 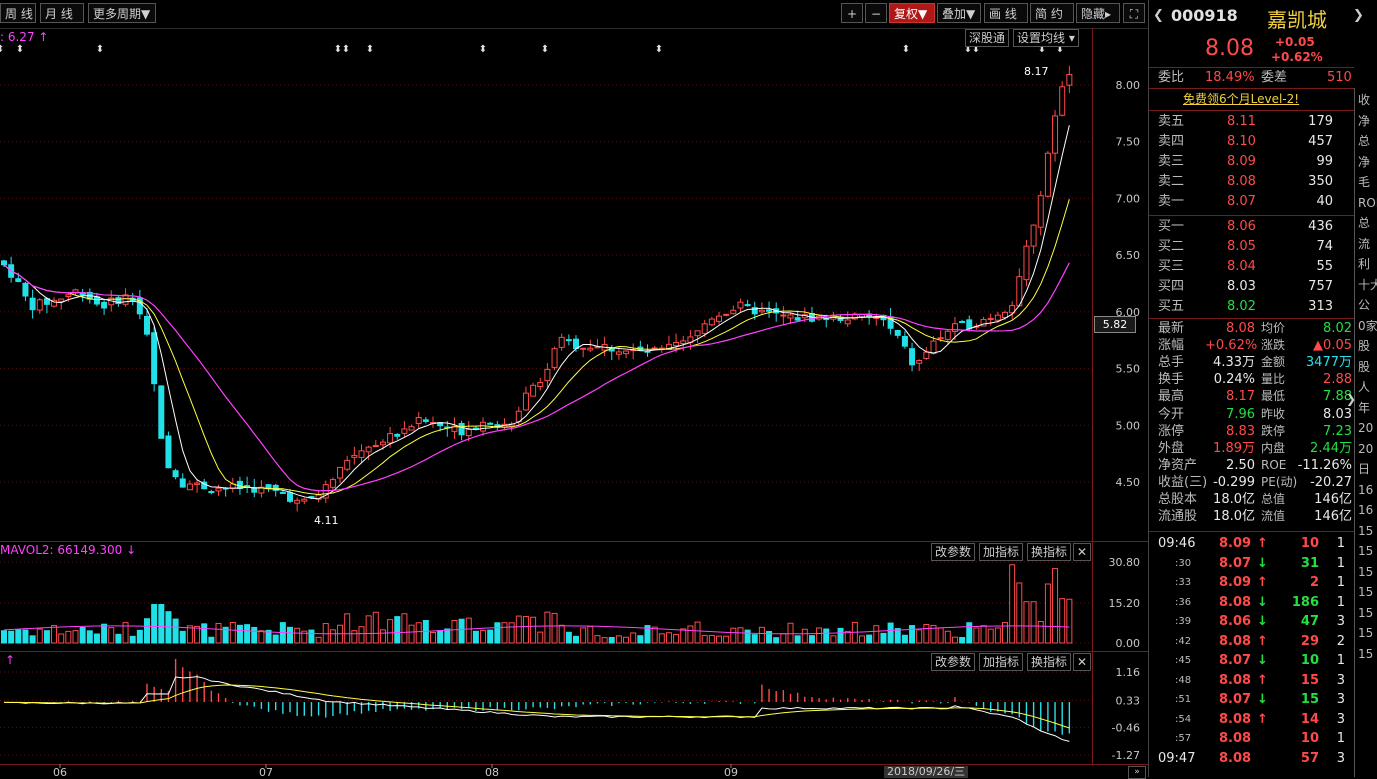 I want to click on macd-tick-label: 1.16, so click(x=1128, y=672).